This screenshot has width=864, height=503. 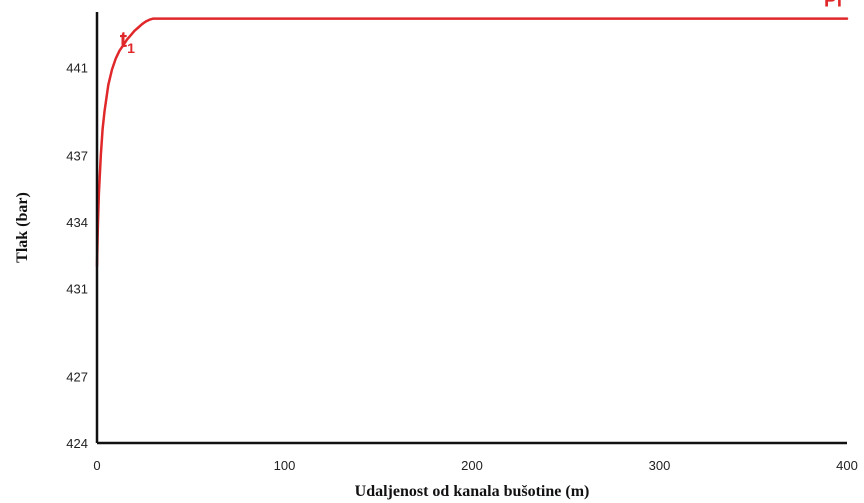 What do you see at coordinates (77, 255) in the screenshot?
I see `y-ticks: 424 427 431 434 437 441` at bounding box center [77, 255].